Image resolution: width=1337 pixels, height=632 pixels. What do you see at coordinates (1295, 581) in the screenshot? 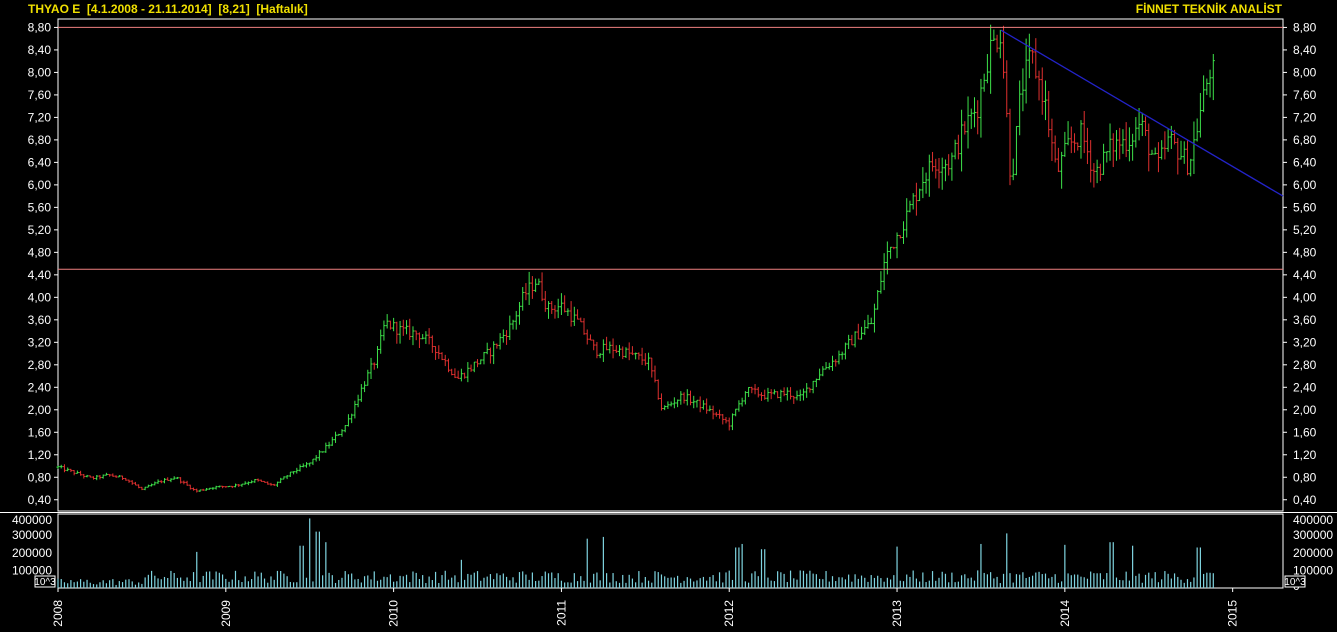
I see `scale-tag-box` at bounding box center [1295, 581].